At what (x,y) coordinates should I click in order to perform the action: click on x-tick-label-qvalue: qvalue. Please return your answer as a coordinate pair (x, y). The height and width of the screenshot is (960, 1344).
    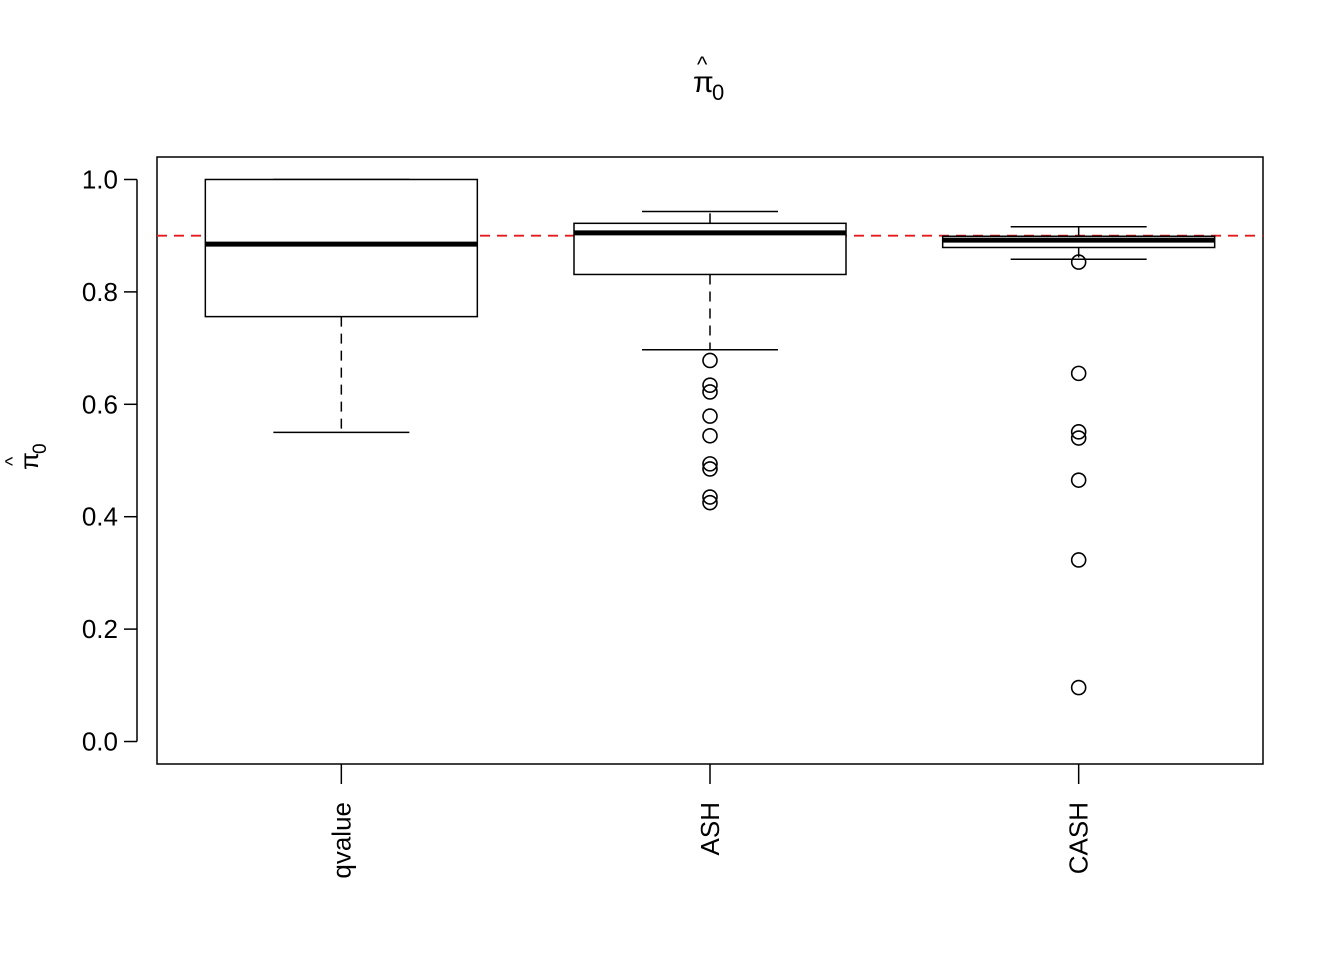
    Looking at the image, I should click on (341, 840).